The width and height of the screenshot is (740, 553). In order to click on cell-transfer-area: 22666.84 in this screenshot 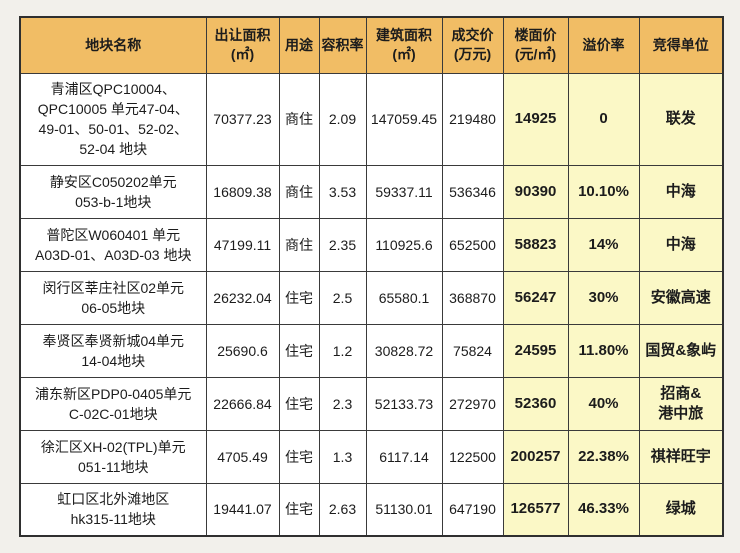, I will do `click(242, 403)`.